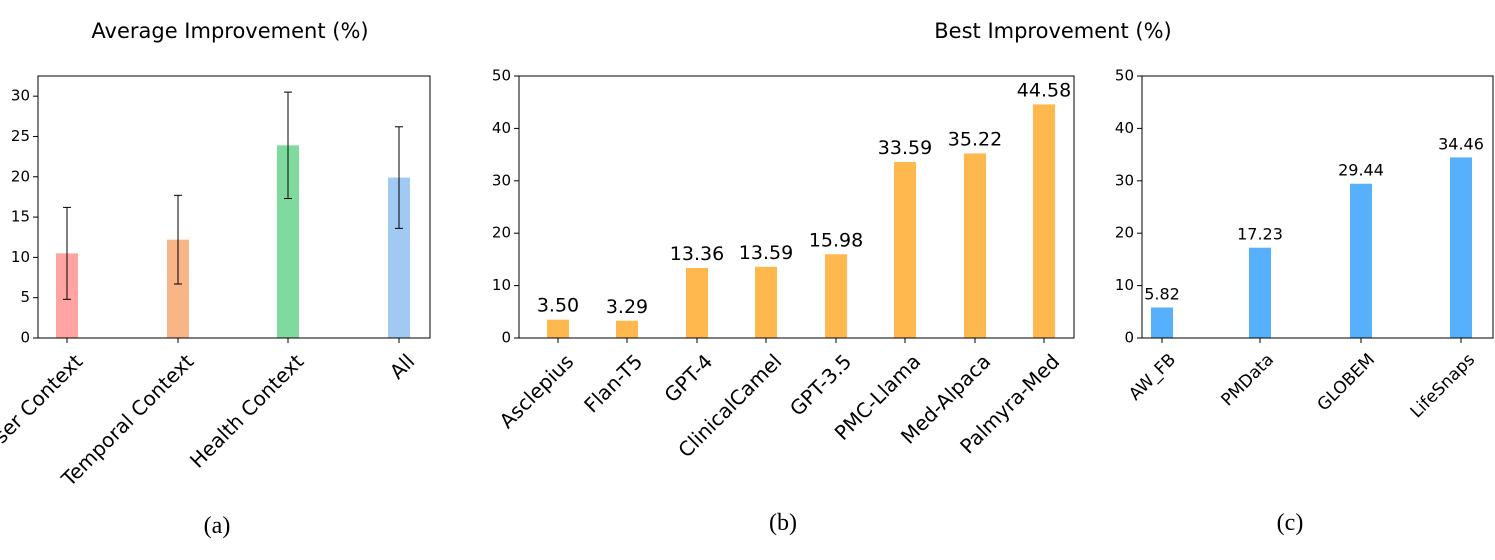 The image size is (1495, 560). Describe the element at coordinates (229, 31) in the screenshot. I see `chart-title: Average Improvement (%)` at that location.